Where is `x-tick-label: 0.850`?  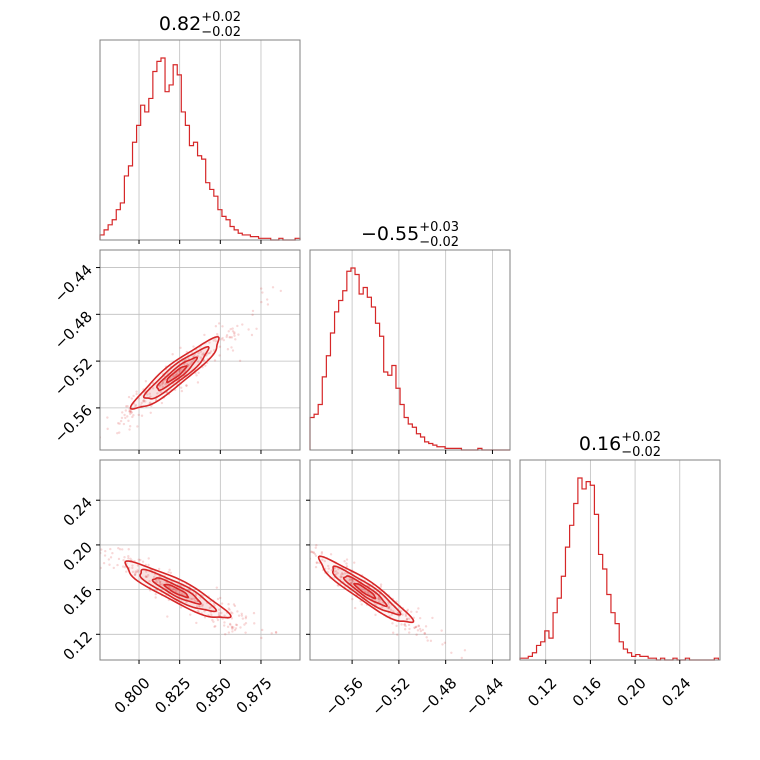 x-tick-label: 0.850 is located at coordinates (213, 695).